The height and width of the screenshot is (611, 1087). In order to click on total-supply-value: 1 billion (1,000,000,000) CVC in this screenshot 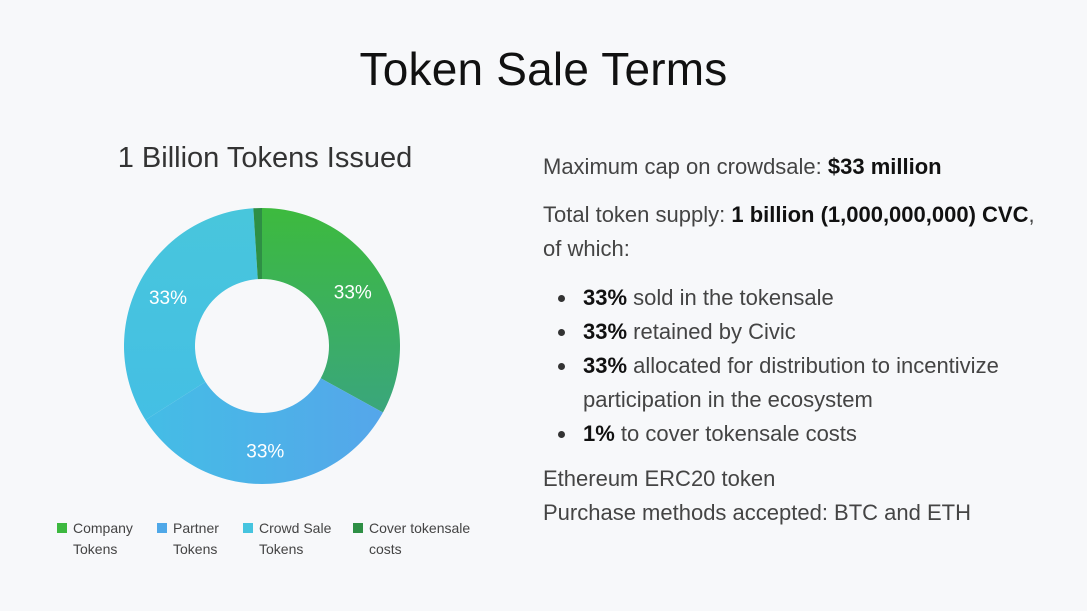, I will do `click(880, 214)`.